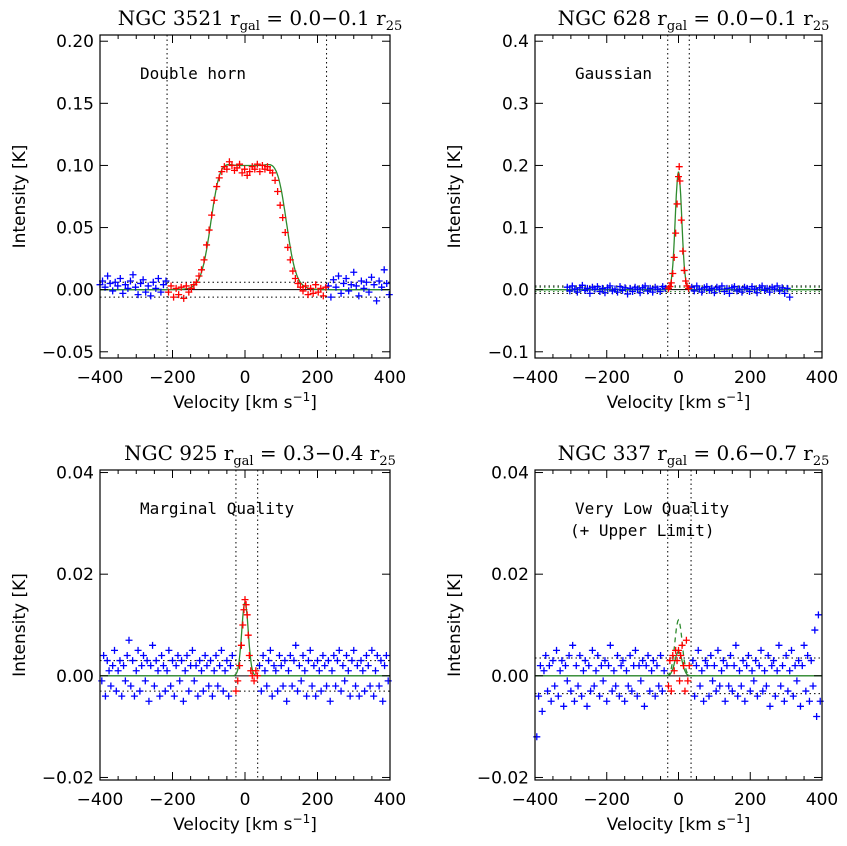  Describe the element at coordinates (747, 825) in the screenshot. I see `x-axis-label-end: ]` at that location.